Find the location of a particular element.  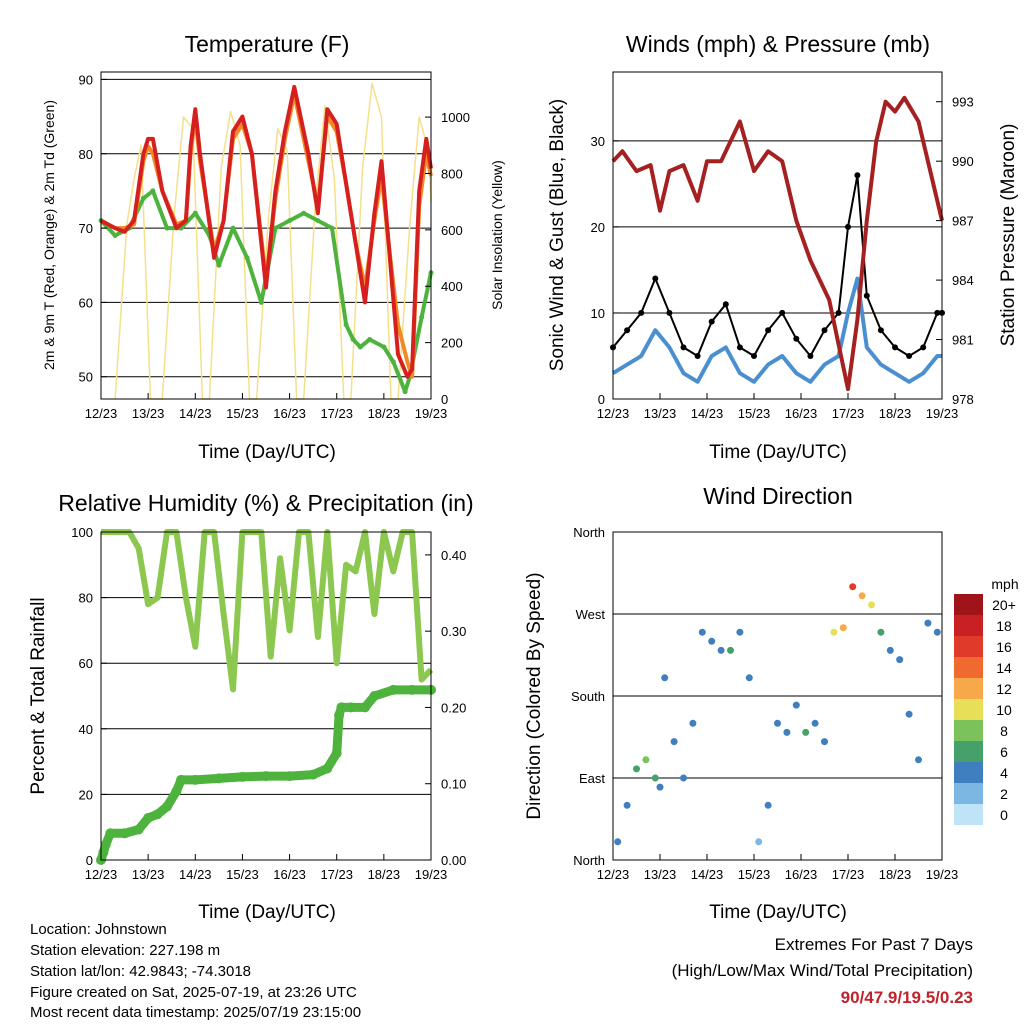

x-tick-label: 12/23 is located at coordinates (613, 413).